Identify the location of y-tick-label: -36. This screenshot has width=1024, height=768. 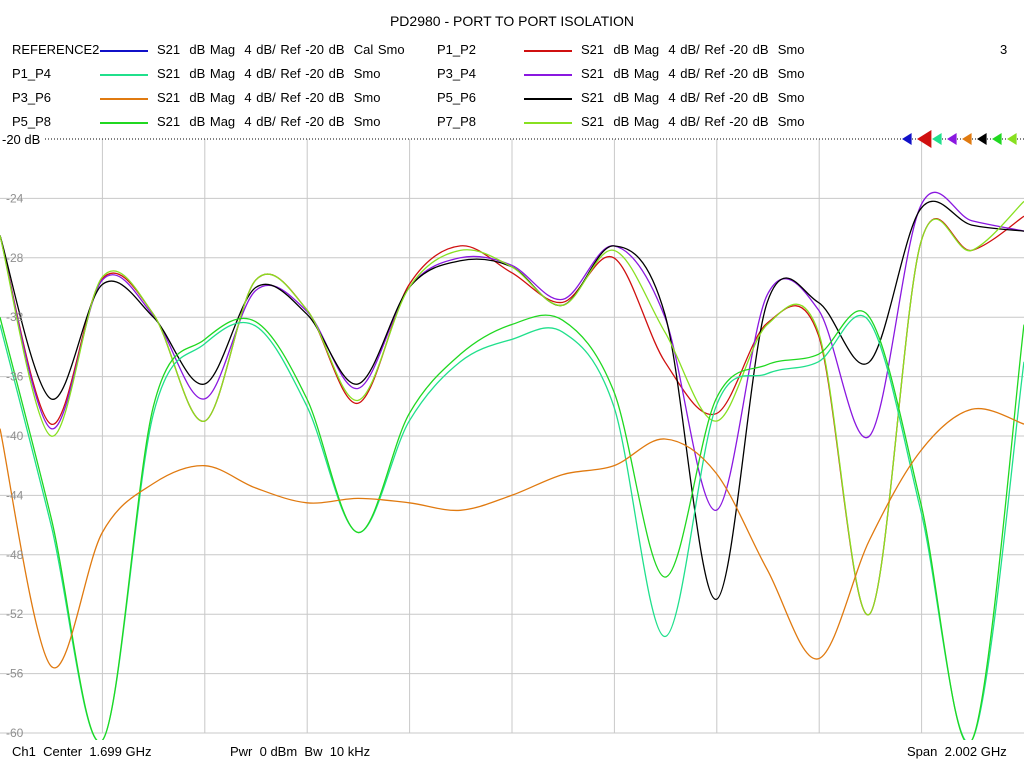
(15, 377).